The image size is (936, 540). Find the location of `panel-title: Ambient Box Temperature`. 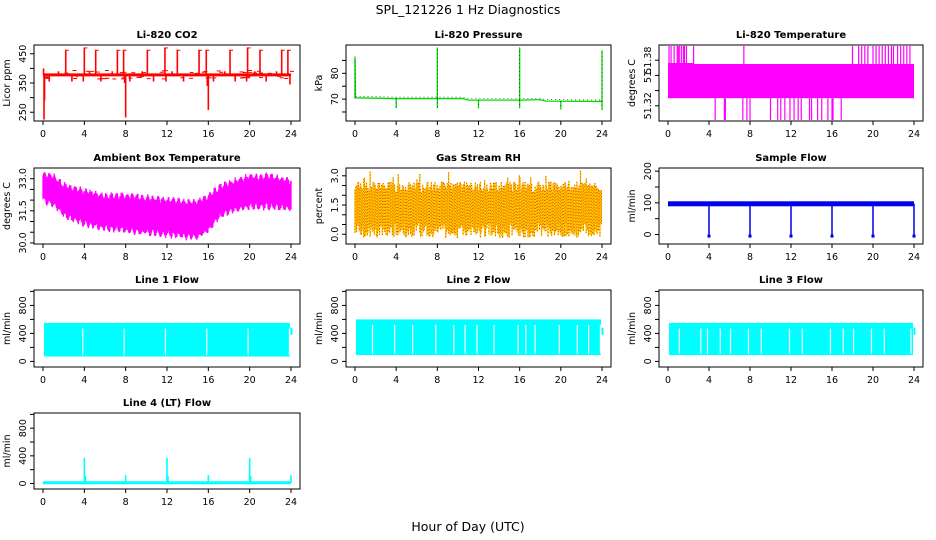

panel-title: Ambient Box Temperature is located at coordinates (166, 158).